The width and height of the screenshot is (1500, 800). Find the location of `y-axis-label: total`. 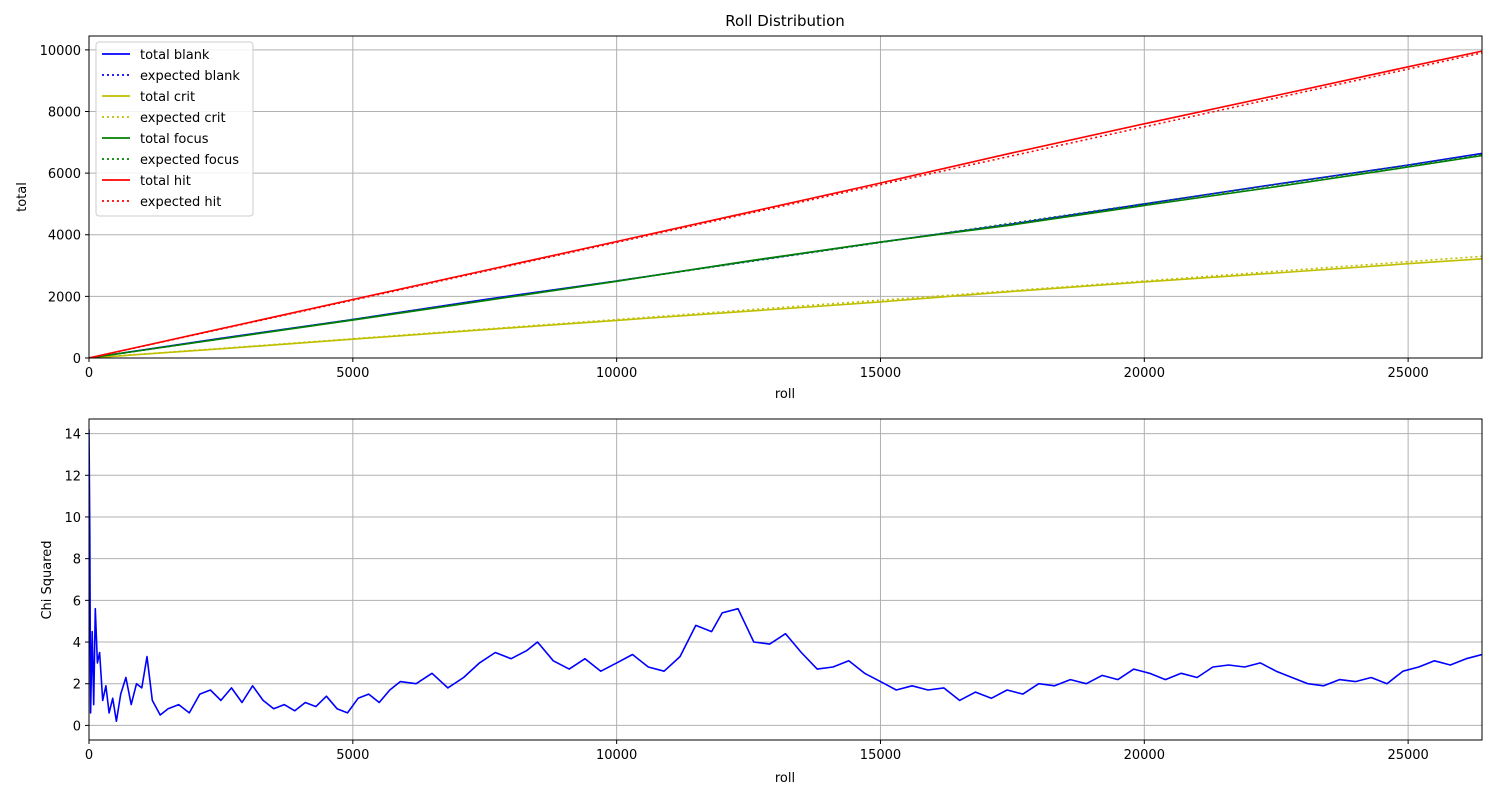

y-axis-label: total is located at coordinates (22, 197).